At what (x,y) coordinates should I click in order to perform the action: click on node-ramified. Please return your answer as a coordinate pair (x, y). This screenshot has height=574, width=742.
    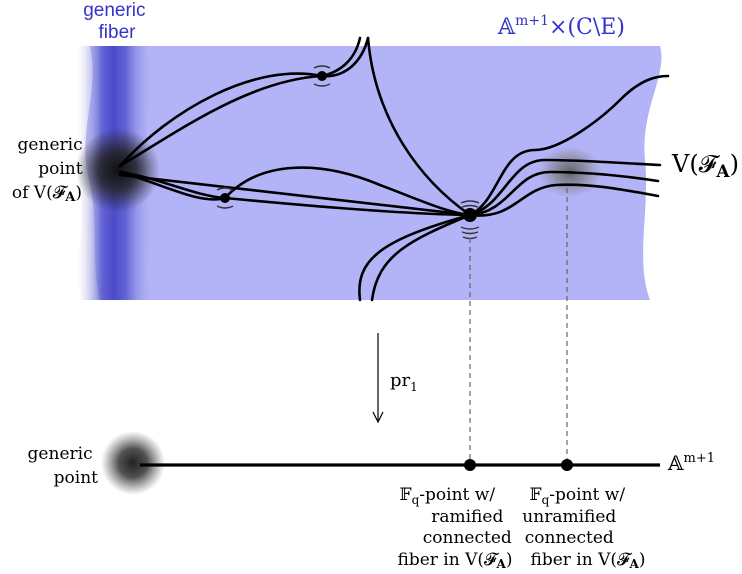
    Looking at the image, I should click on (470, 220).